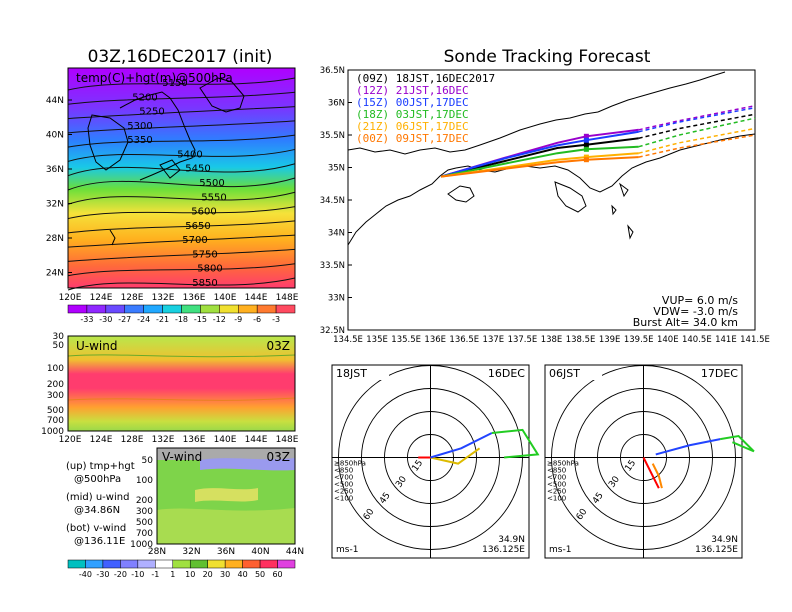  I want to click on contour-label: 5300, so click(139, 126).